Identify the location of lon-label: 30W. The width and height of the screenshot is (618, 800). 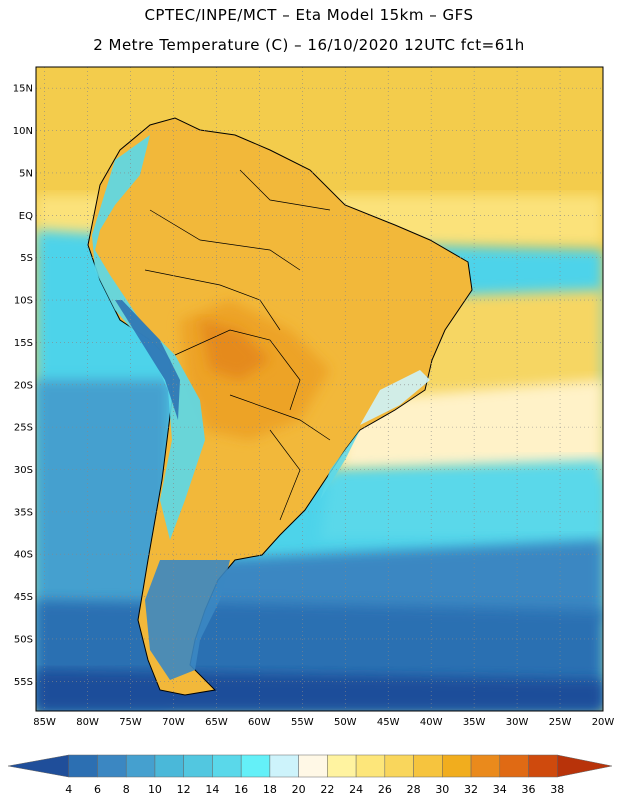
(517, 722).